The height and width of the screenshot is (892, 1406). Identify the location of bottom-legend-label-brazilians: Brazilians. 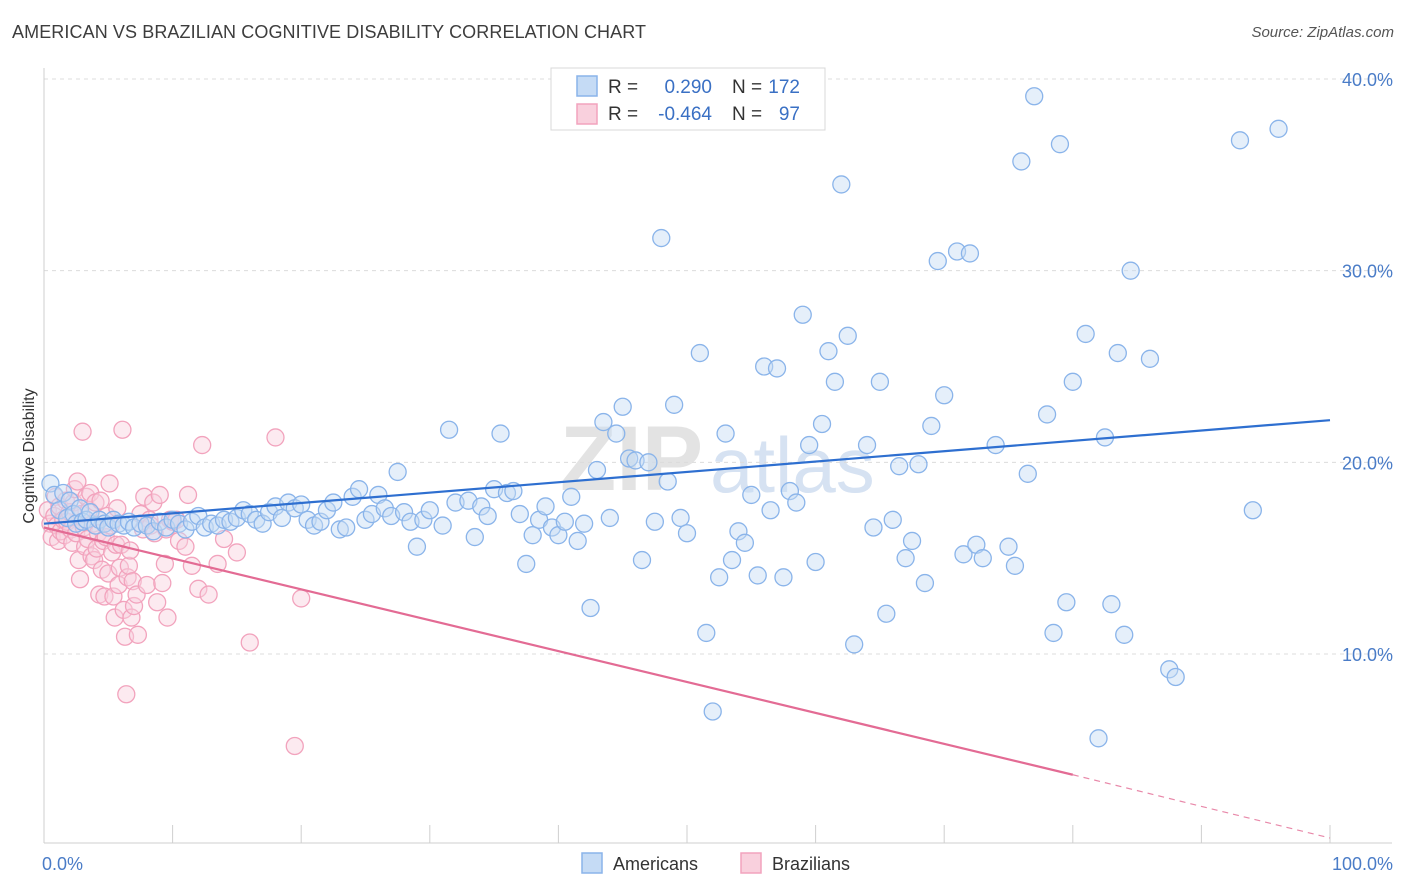
(811, 864).